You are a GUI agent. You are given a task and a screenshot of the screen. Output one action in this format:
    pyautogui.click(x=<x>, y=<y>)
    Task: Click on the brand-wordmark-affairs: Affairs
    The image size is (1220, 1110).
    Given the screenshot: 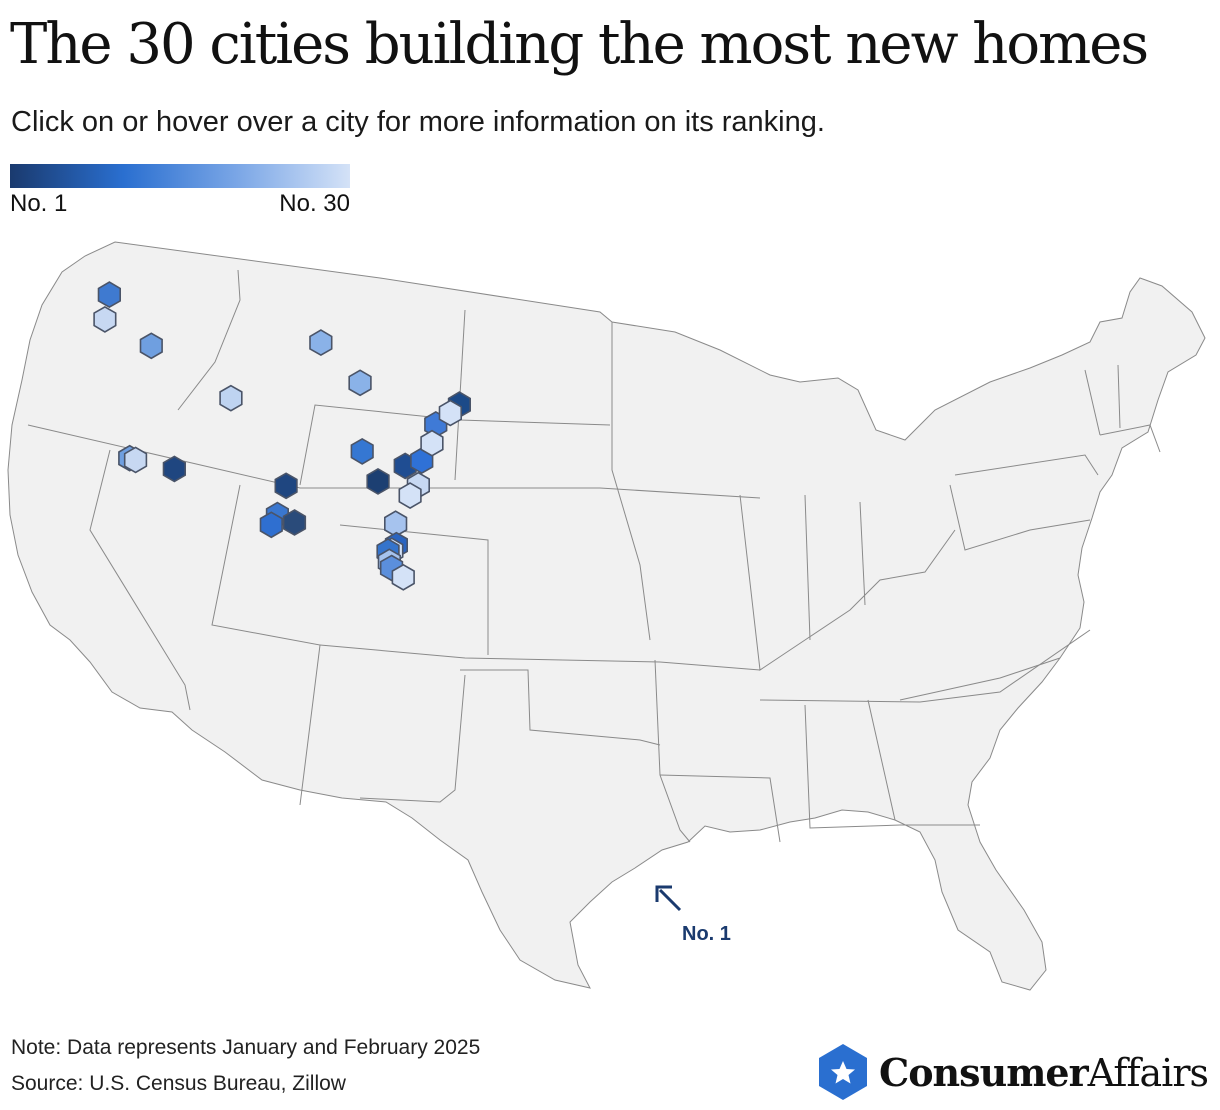 What is the action you would take?
    pyautogui.click(x=1148, y=1072)
    